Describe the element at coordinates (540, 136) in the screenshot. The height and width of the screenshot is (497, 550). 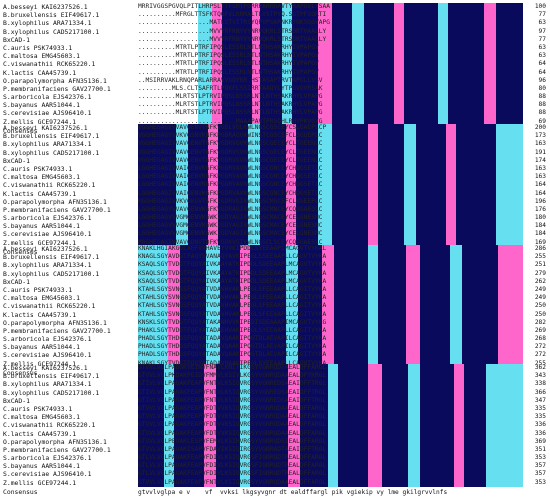
I see `position-number: 173` at that location.